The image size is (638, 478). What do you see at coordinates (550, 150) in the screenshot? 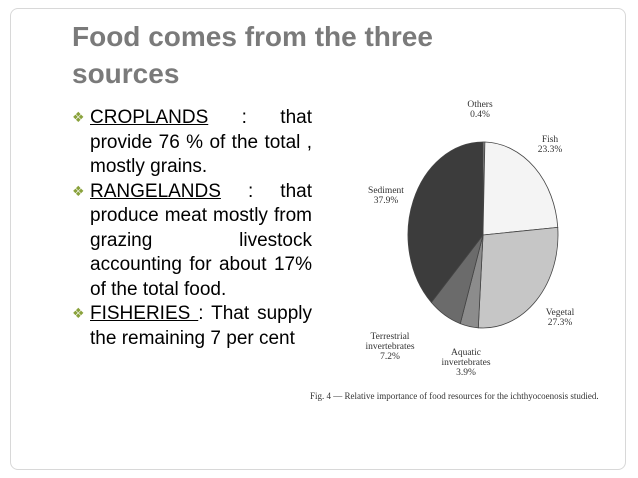
I see `slice-value-label: 23.3%` at bounding box center [550, 150].